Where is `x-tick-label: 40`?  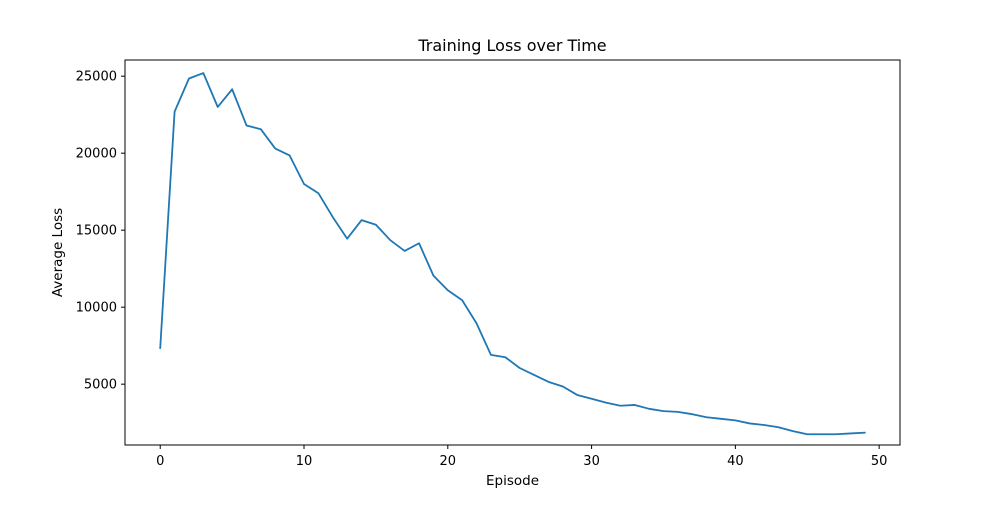 x-tick-label: 40 is located at coordinates (735, 461).